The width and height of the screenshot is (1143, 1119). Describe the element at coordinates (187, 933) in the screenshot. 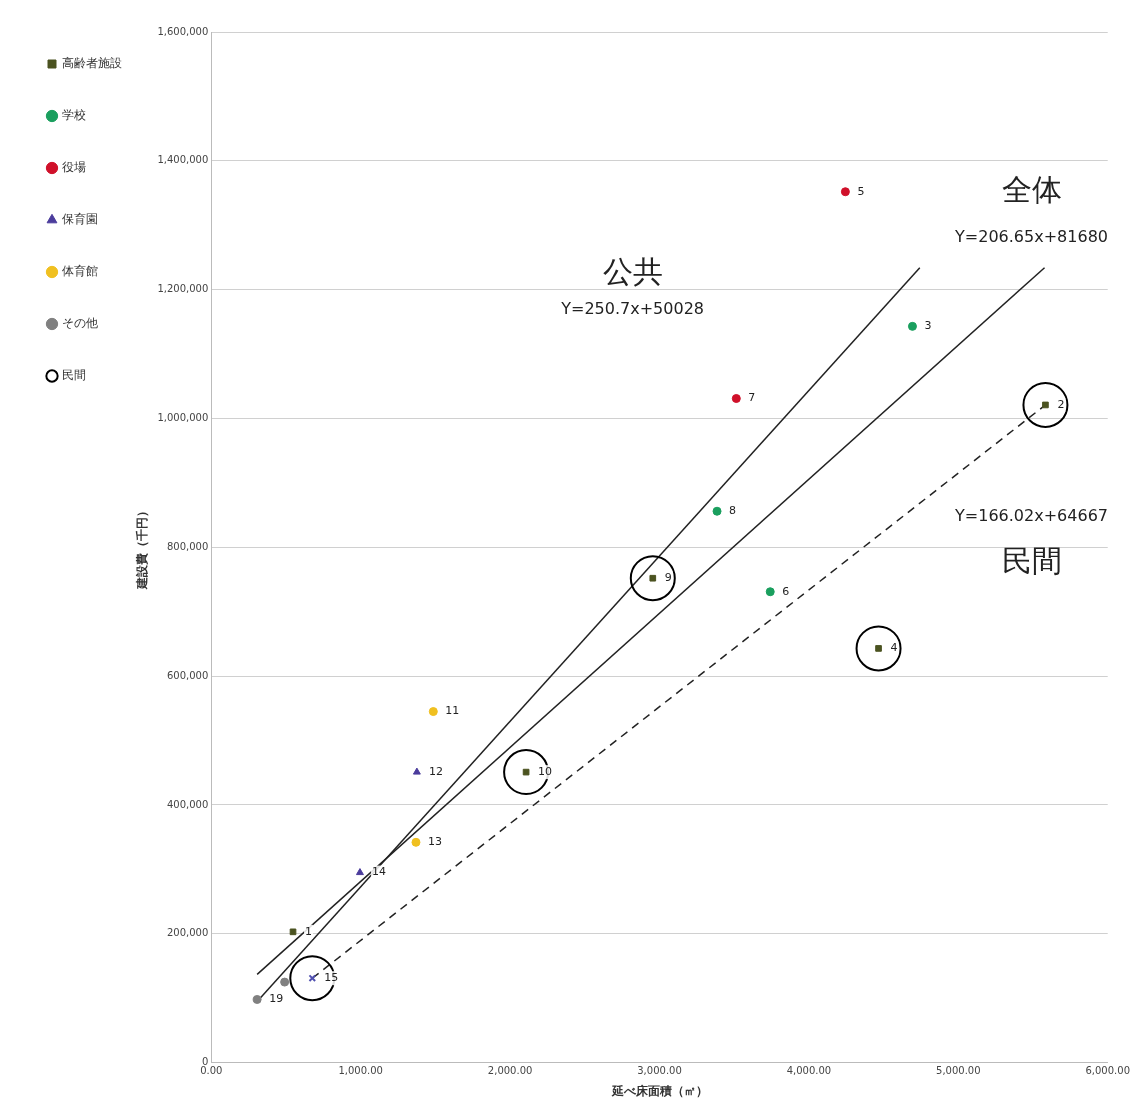

I see `y-tick-label: 200,000` at that location.